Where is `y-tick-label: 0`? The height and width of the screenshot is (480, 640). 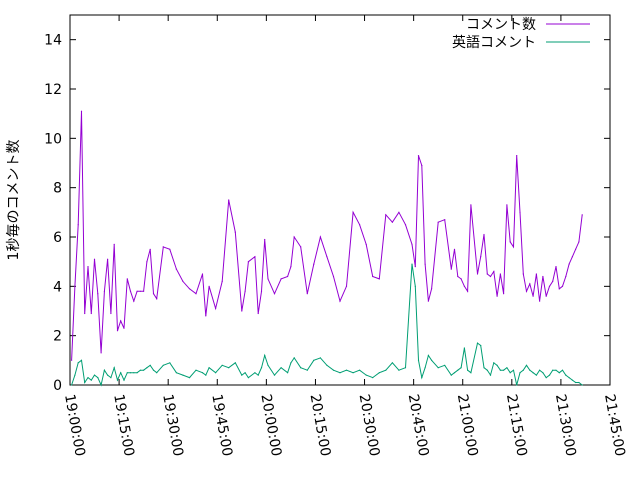
y-tick-label: 0 is located at coordinates (57, 386).